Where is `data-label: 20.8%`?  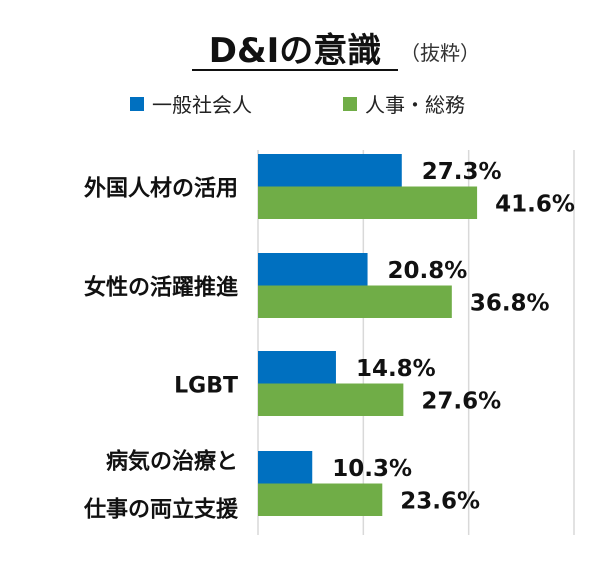
data-label: 20.8% is located at coordinates (428, 271).